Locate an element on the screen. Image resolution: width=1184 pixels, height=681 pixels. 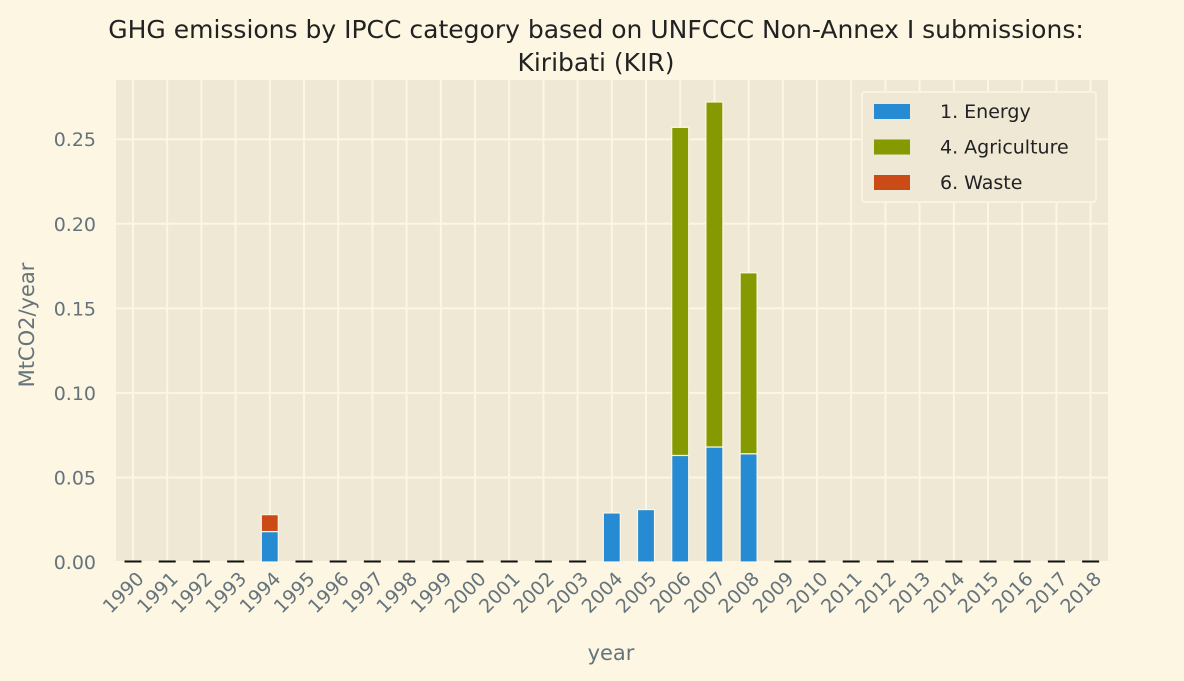
bar-1-energy-2007 is located at coordinates (714, 504).